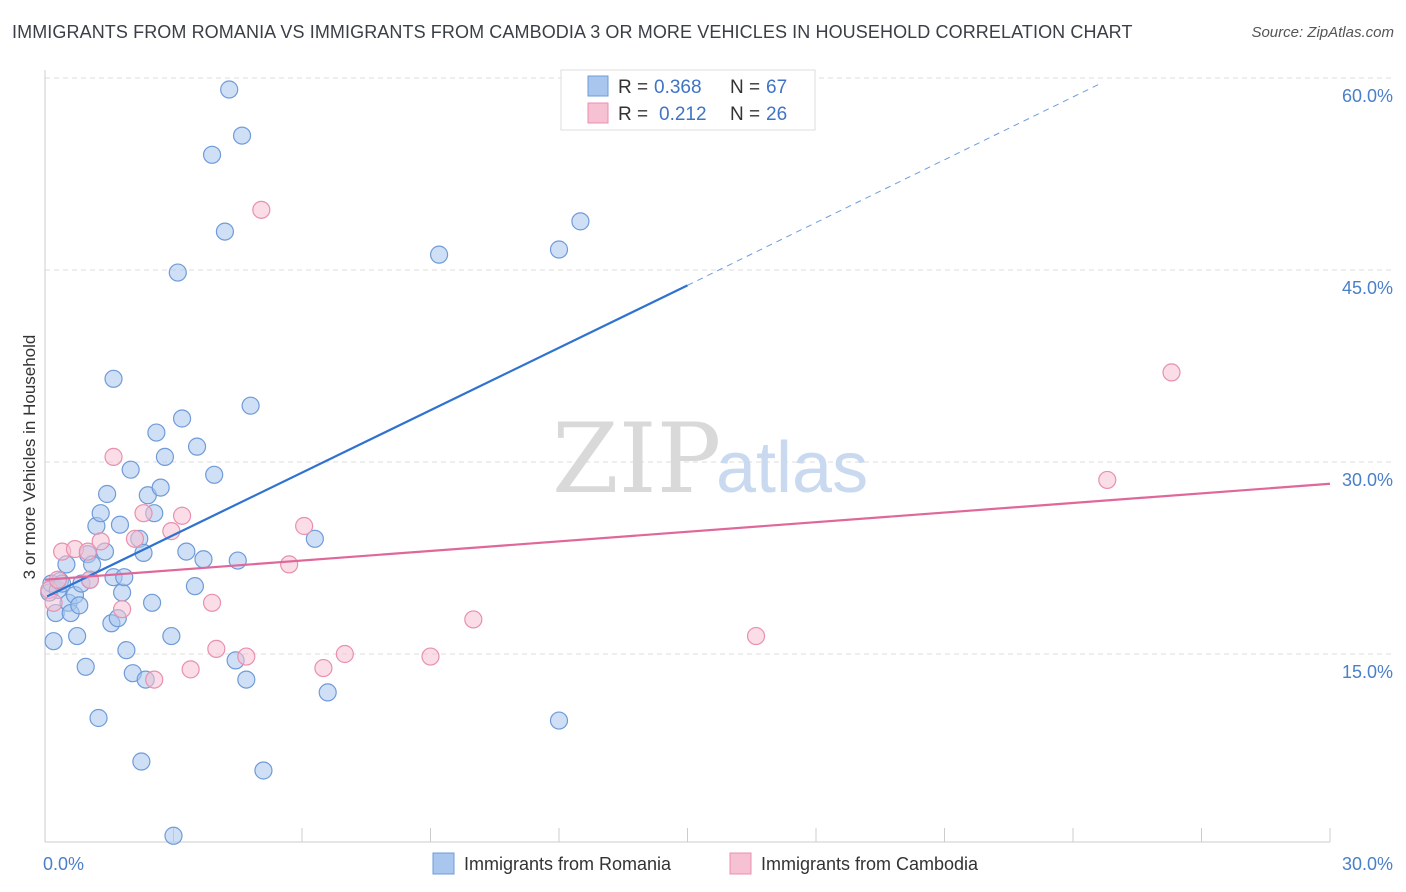 The height and width of the screenshot is (892, 1406). Describe the element at coordinates (633, 114) in the screenshot. I see `legend-r-label-cambodia: R =` at that location.